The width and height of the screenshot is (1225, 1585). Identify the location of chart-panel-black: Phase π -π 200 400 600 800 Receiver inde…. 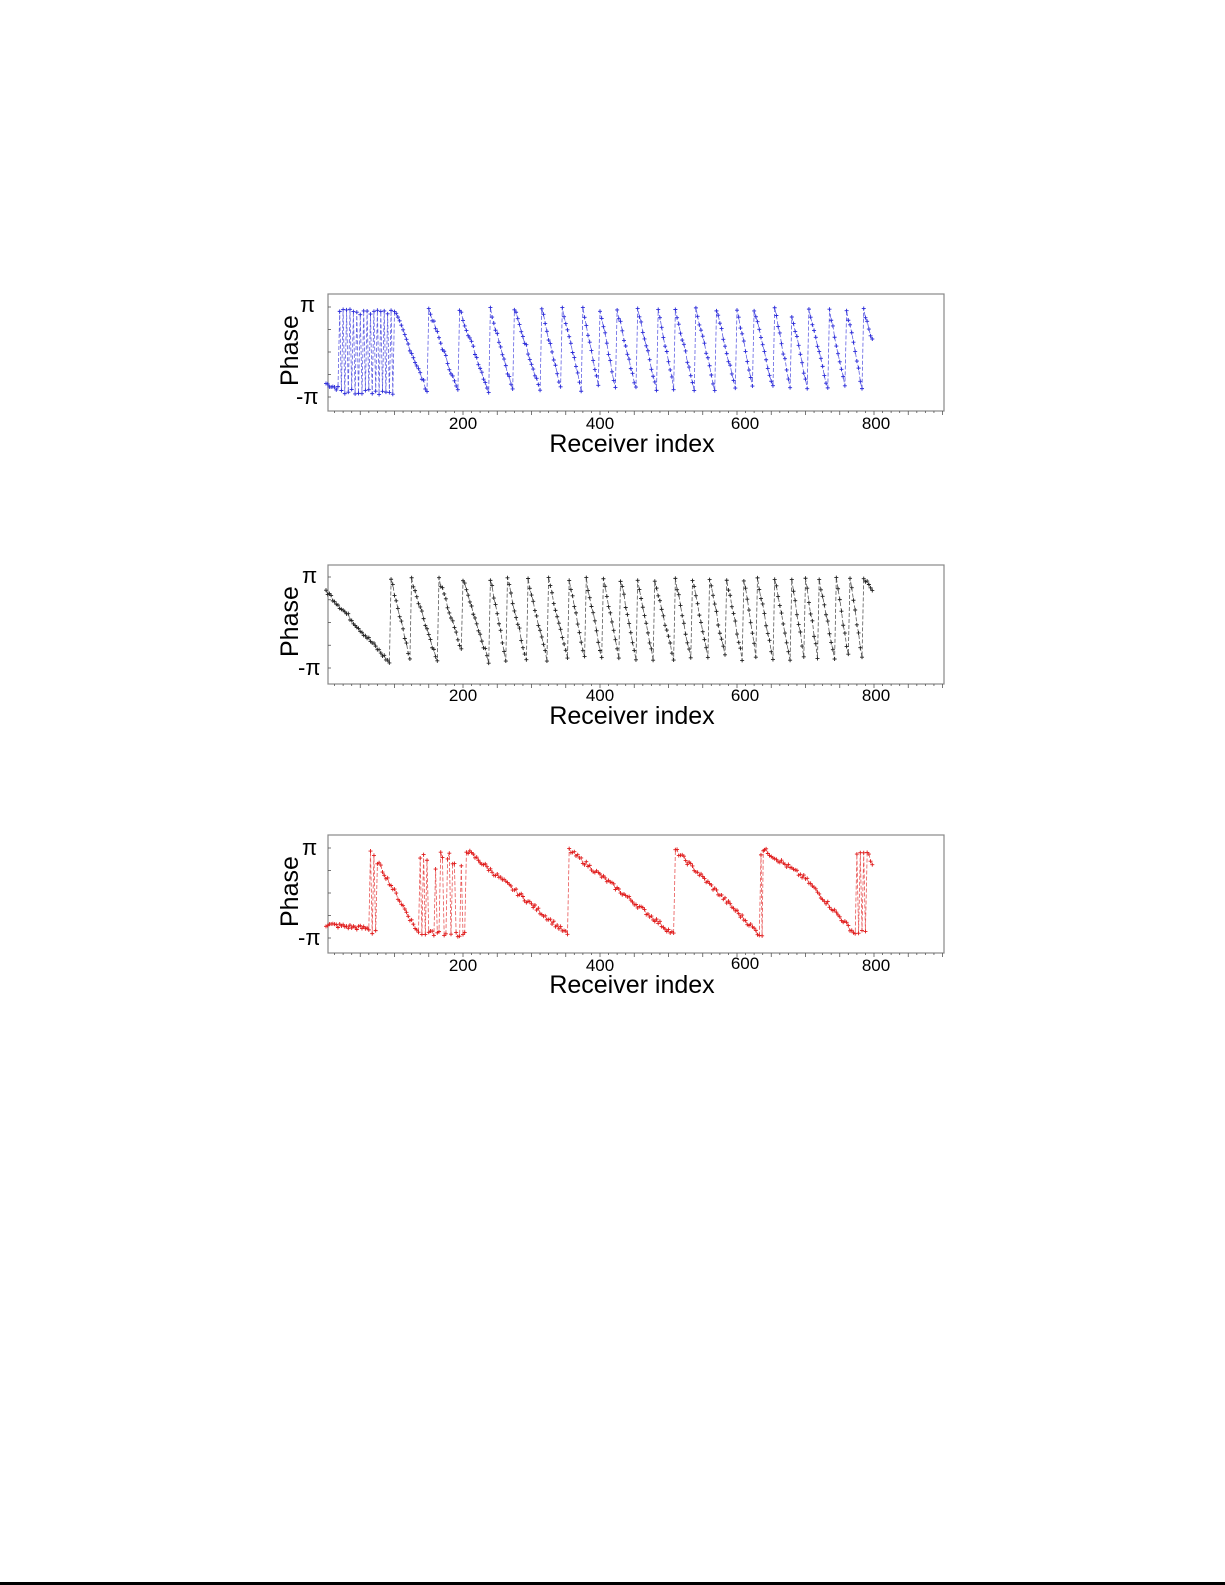
(612, 651).